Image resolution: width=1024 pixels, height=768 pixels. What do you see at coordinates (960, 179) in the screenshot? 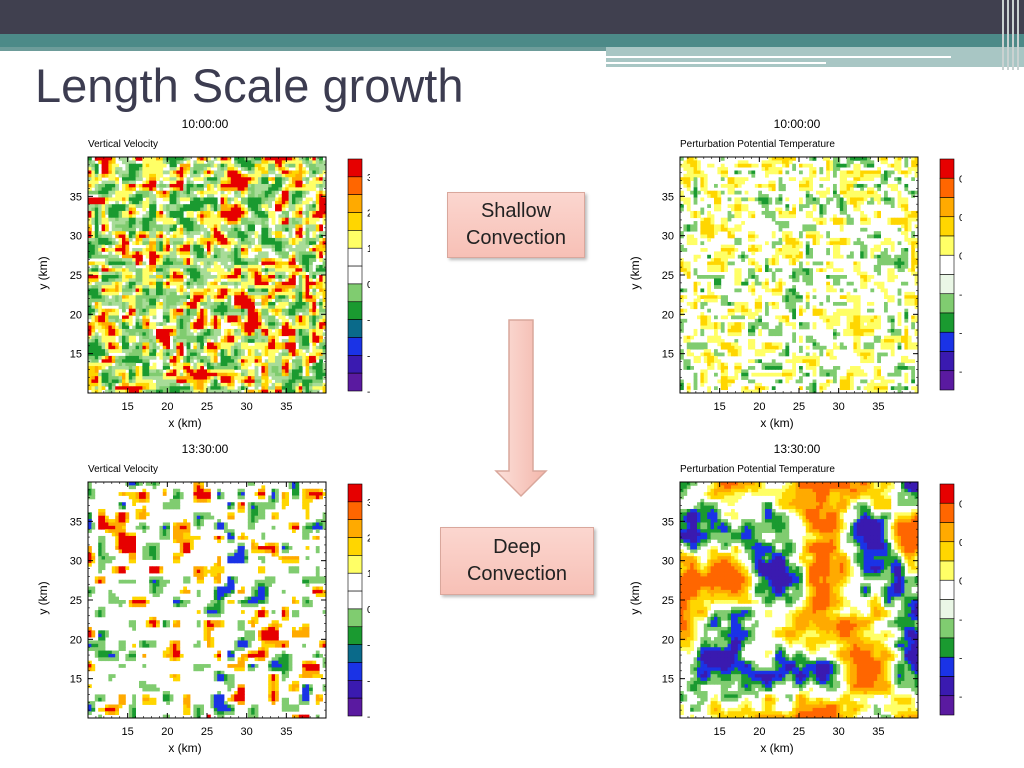
I see `colorbar-label: 0.5` at bounding box center [960, 179].